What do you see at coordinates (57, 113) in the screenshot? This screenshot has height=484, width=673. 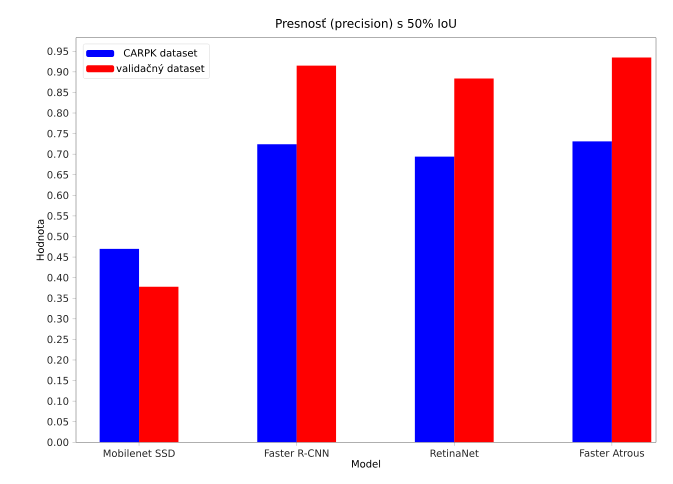 I see `y-tick-label: 0.80` at bounding box center [57, 113].